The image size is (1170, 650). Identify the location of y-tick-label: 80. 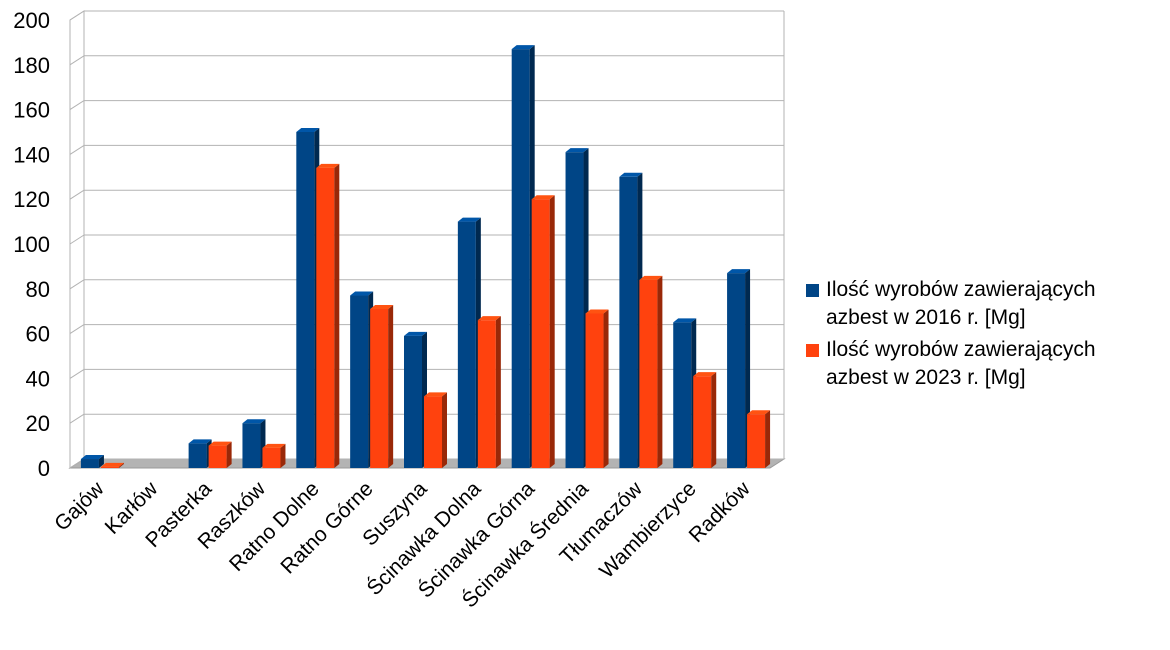
(38, 289).